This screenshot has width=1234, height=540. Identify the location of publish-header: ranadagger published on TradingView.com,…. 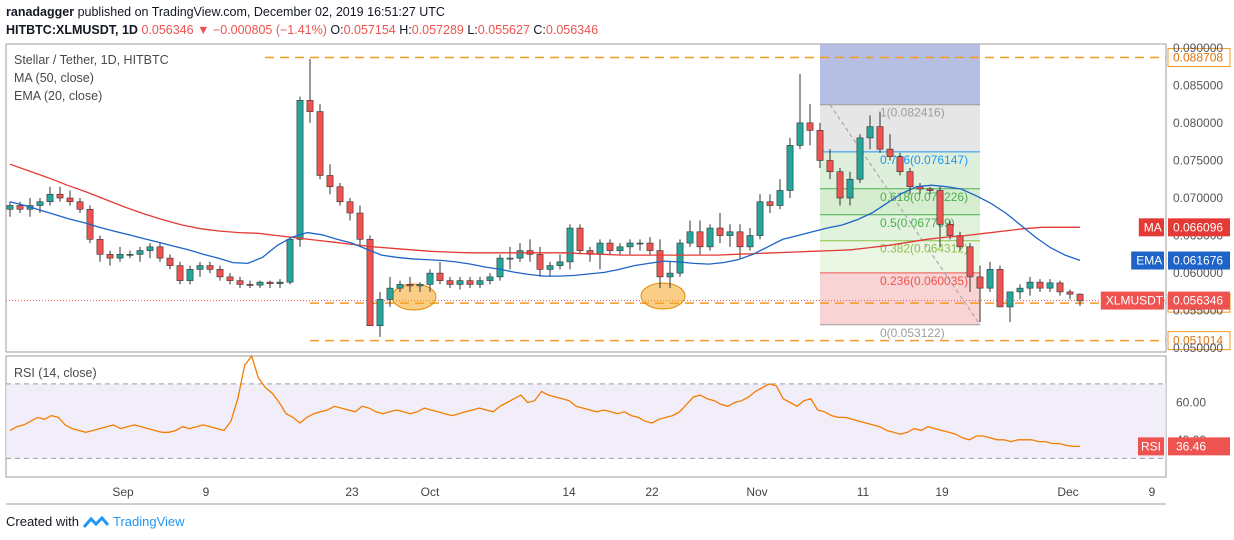
(225, 12).